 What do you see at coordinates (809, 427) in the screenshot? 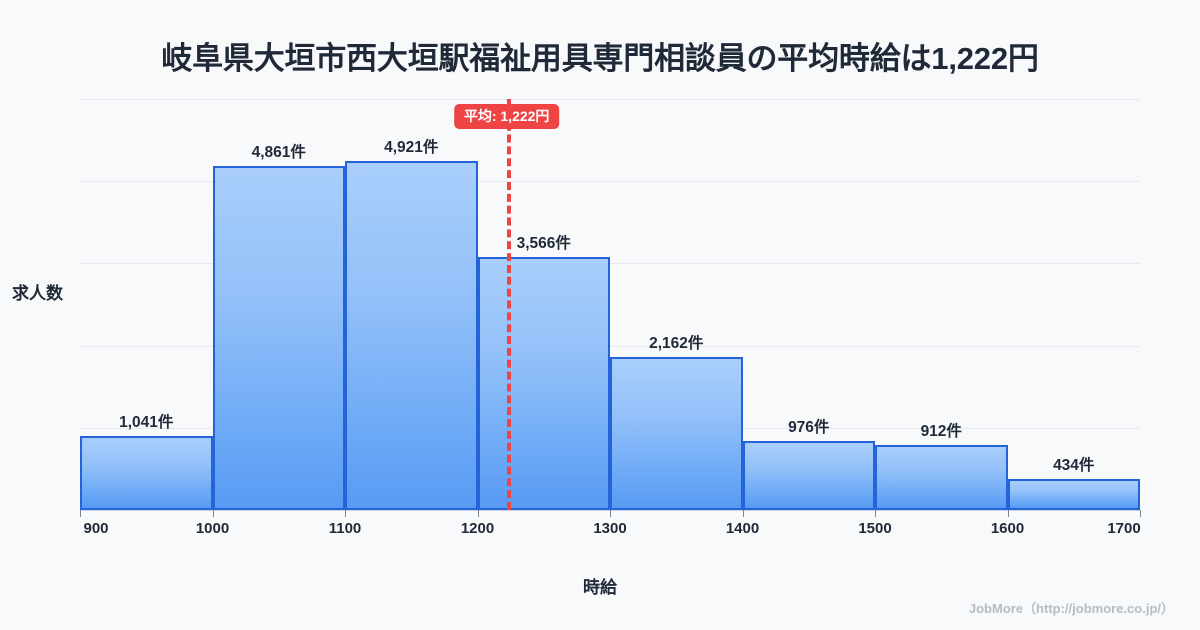
I see `bar-value-label: 976件` at bounding box center [809, 427].